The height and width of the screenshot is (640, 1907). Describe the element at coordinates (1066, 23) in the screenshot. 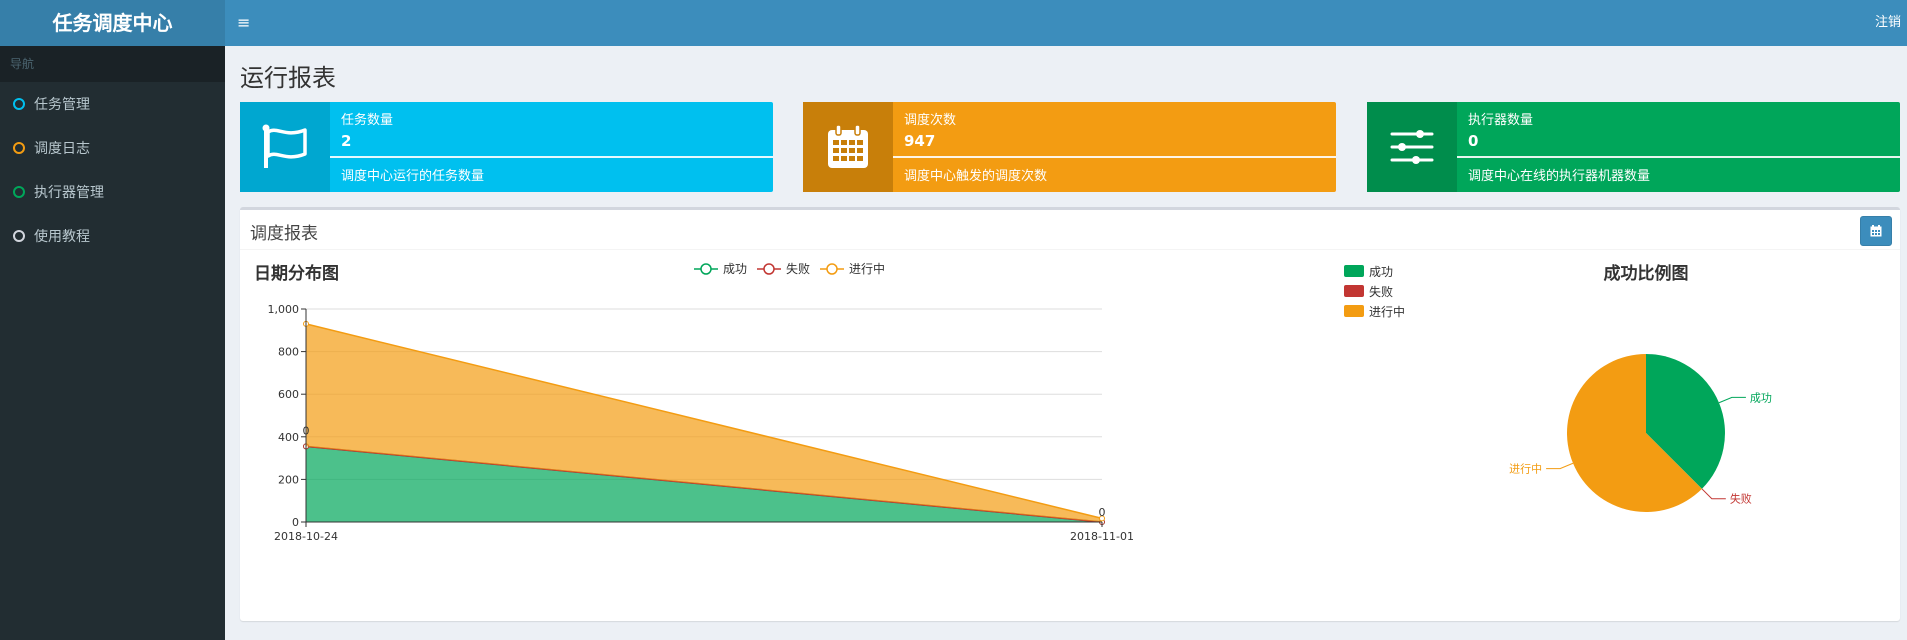

I see `top-navbar: ≡ 注销` at that location.